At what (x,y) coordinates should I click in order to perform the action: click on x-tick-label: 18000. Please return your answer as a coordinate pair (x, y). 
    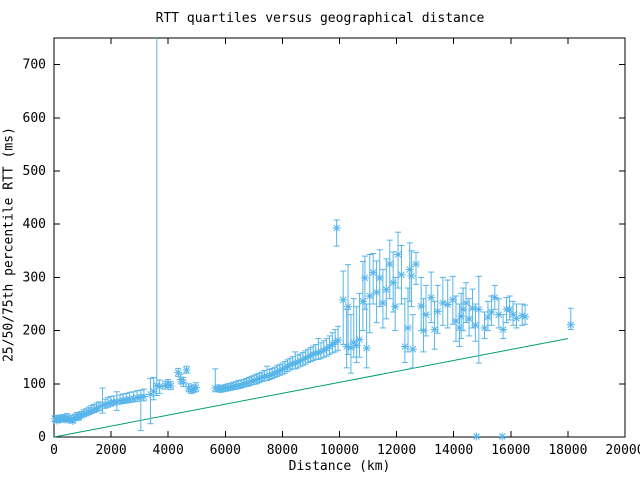
    Looking at the image, I should click on (567, 450).